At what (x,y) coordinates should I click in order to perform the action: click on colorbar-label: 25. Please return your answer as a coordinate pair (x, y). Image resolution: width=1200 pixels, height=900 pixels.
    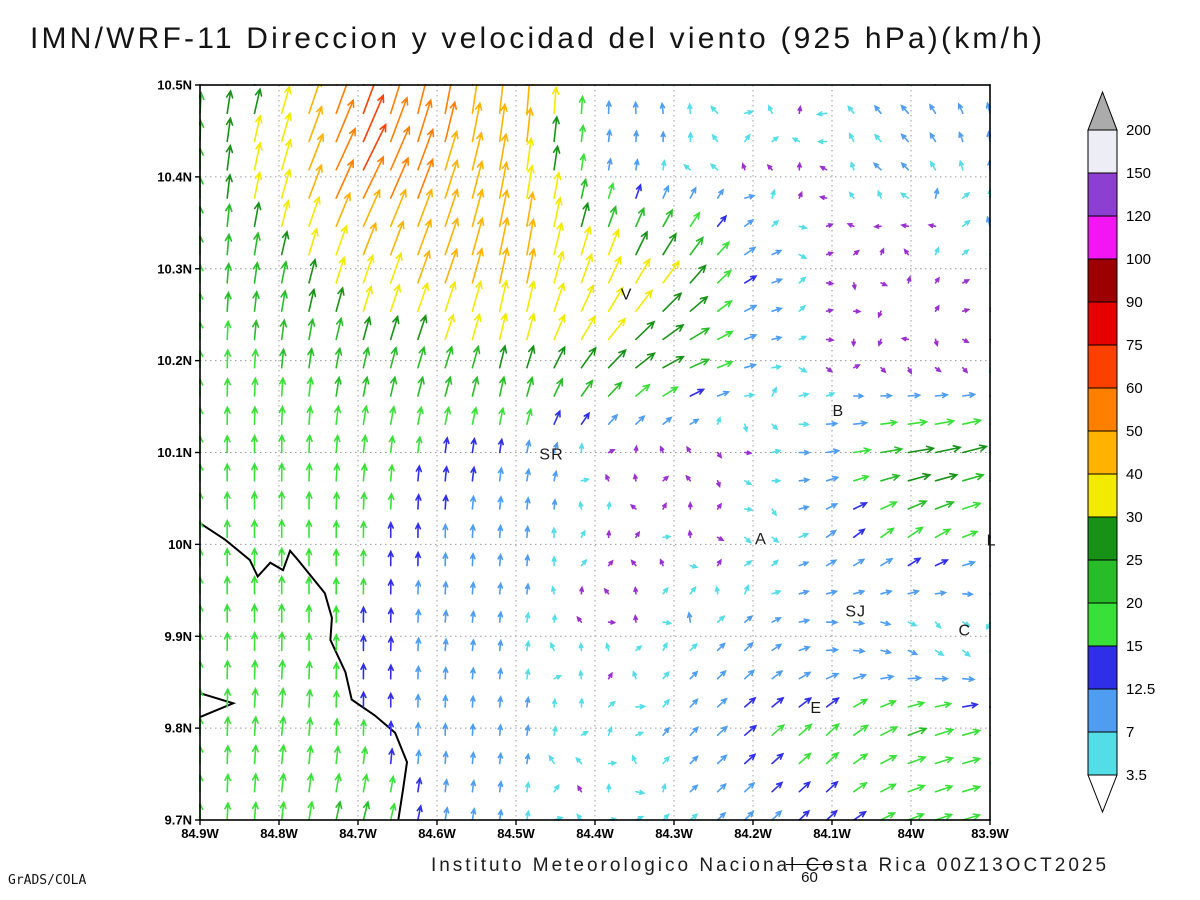
    Looking at the image, I should click on (1134, 560).